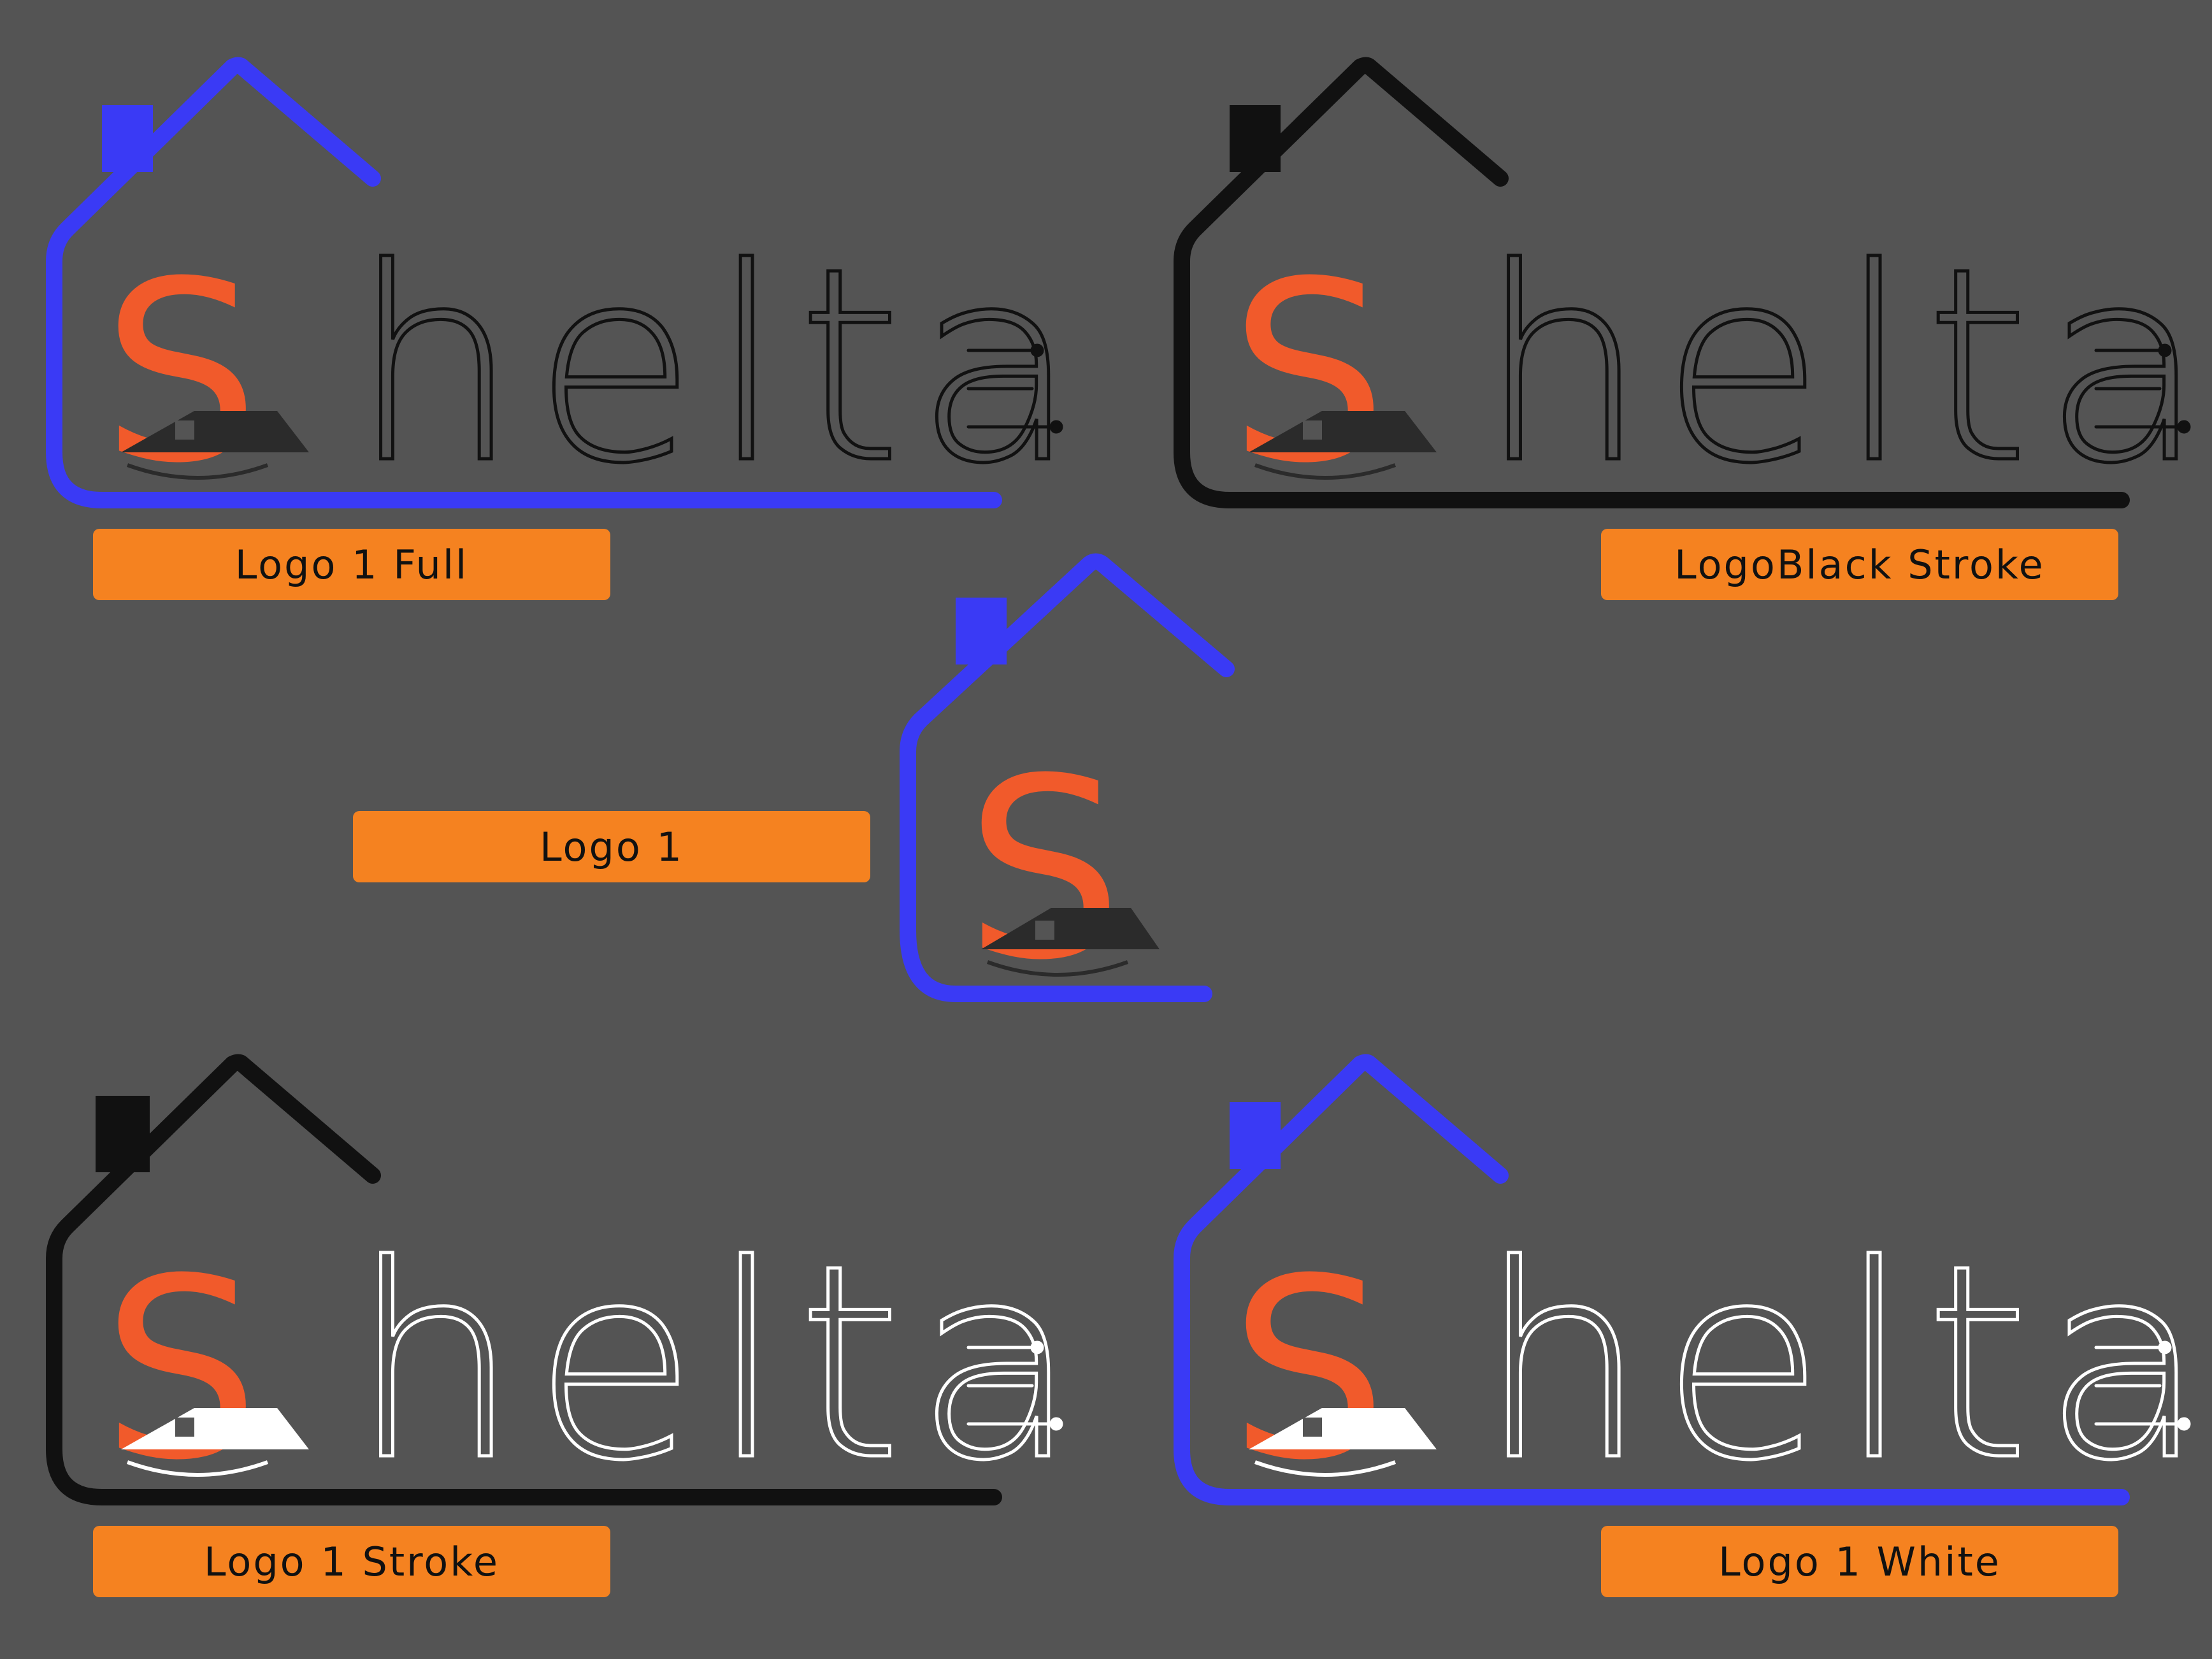 This screenshot has height=1659, width=2212. I want to click on logo-white-graphic: S helta, so click(1686, 1287).